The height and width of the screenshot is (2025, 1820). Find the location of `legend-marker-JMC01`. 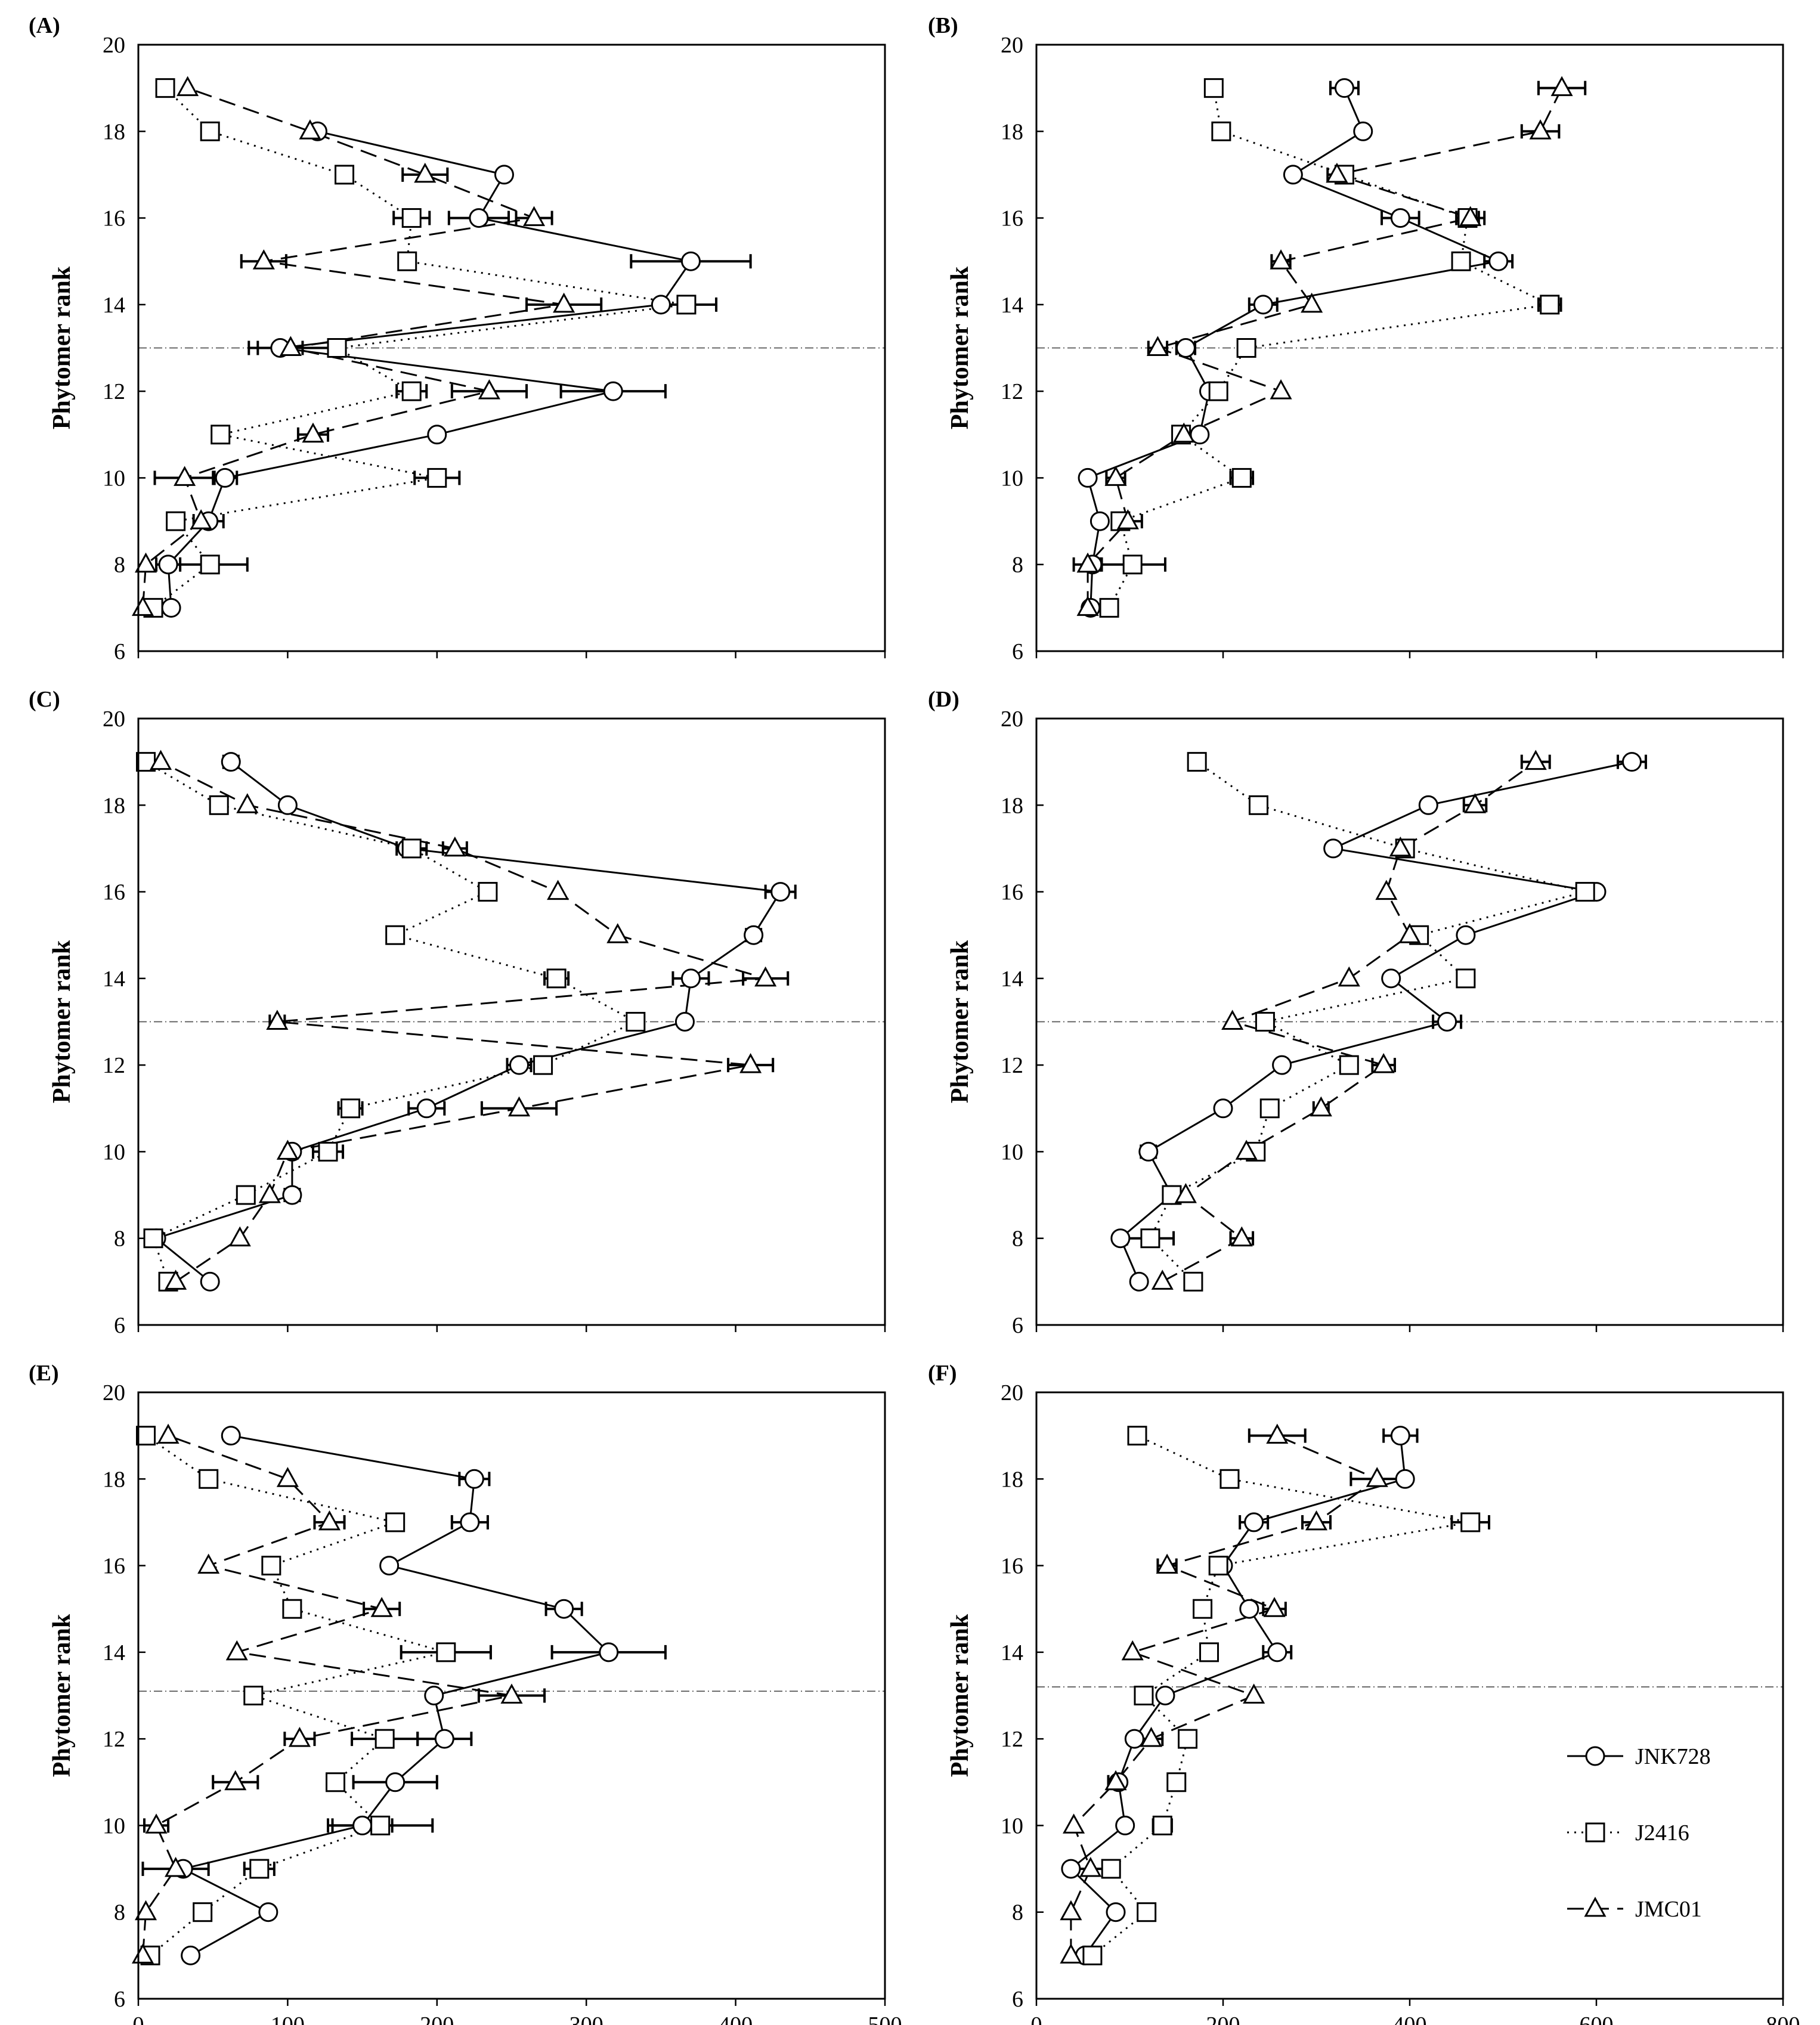

legend-marker-JMC01 is located at coordinates (1595, 1906).